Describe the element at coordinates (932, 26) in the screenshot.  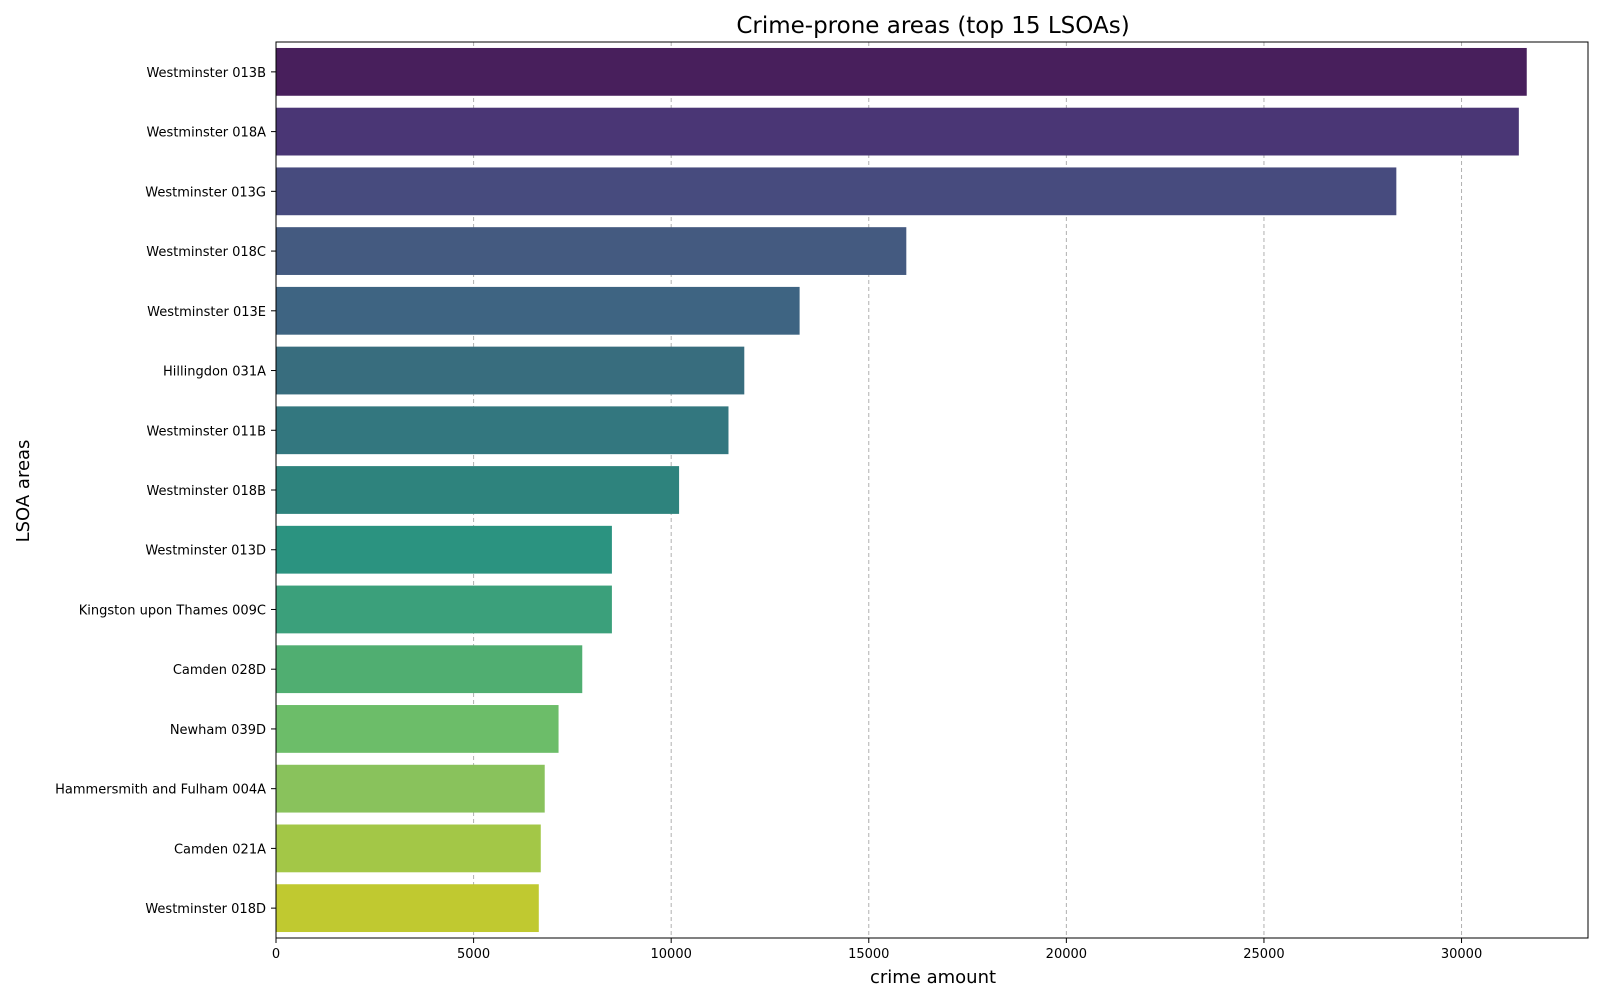
I see `chart-title: Crime-prone areas (top 15 LSOAs)` at that location.